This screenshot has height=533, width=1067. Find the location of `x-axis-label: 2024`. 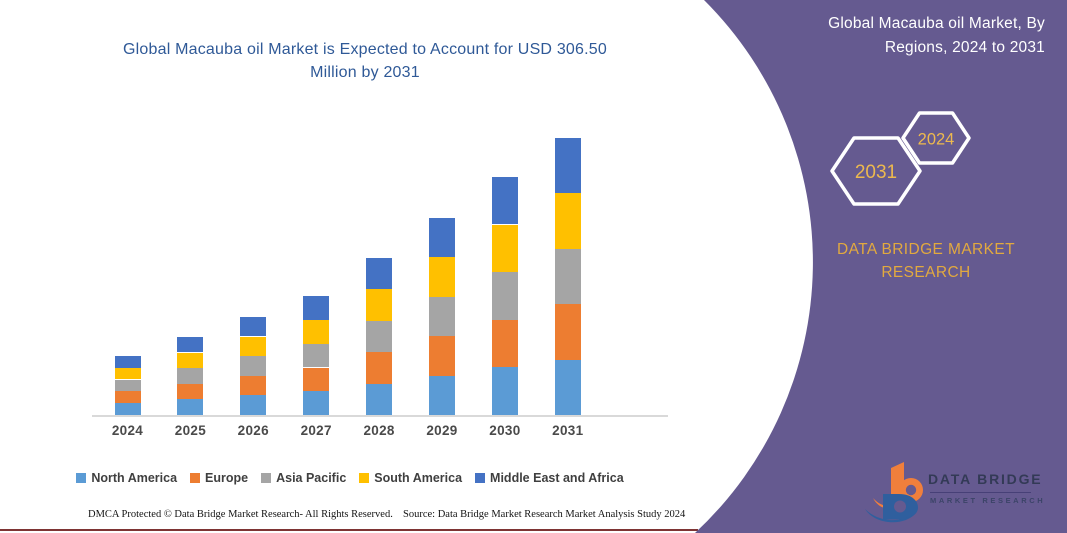

x-axis-label: 2024 is located at coordinates (127, 430).